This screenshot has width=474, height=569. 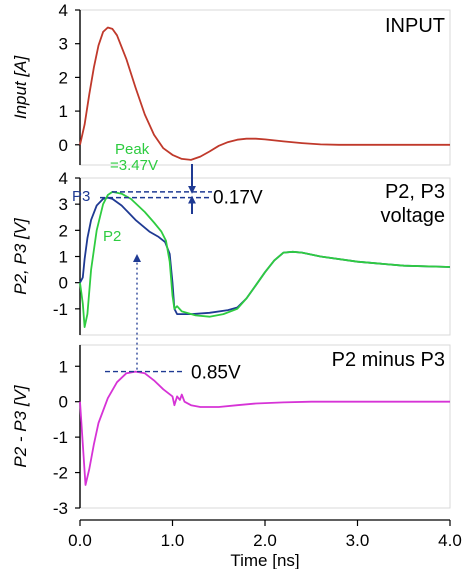 What do you see at coordinates (112, 236) in the screenshot?
I see `p2-label: P2` at bounding box center [112, 236].